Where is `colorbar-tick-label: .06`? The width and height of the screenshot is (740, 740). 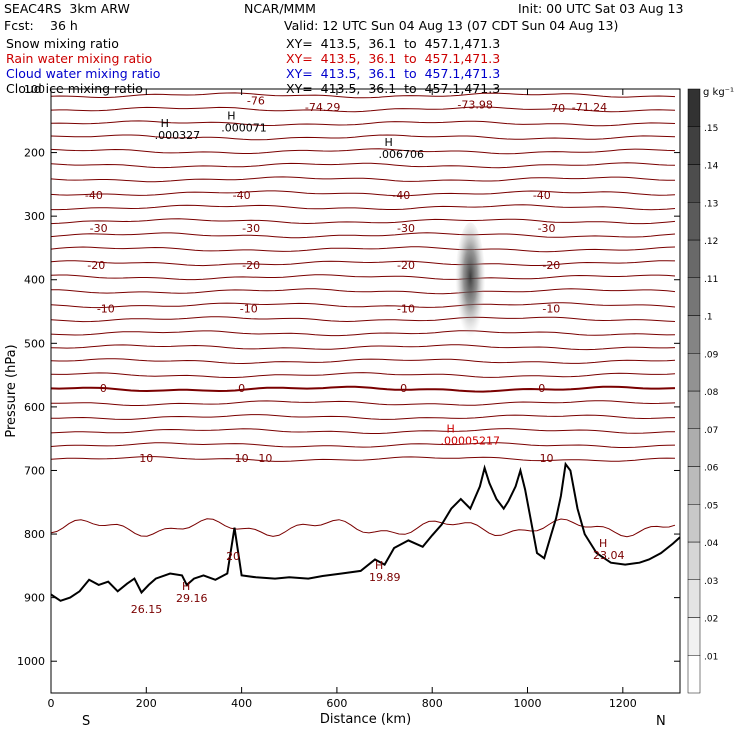
colorbar-tick-label: .06 is located at coordinates (711, 469).